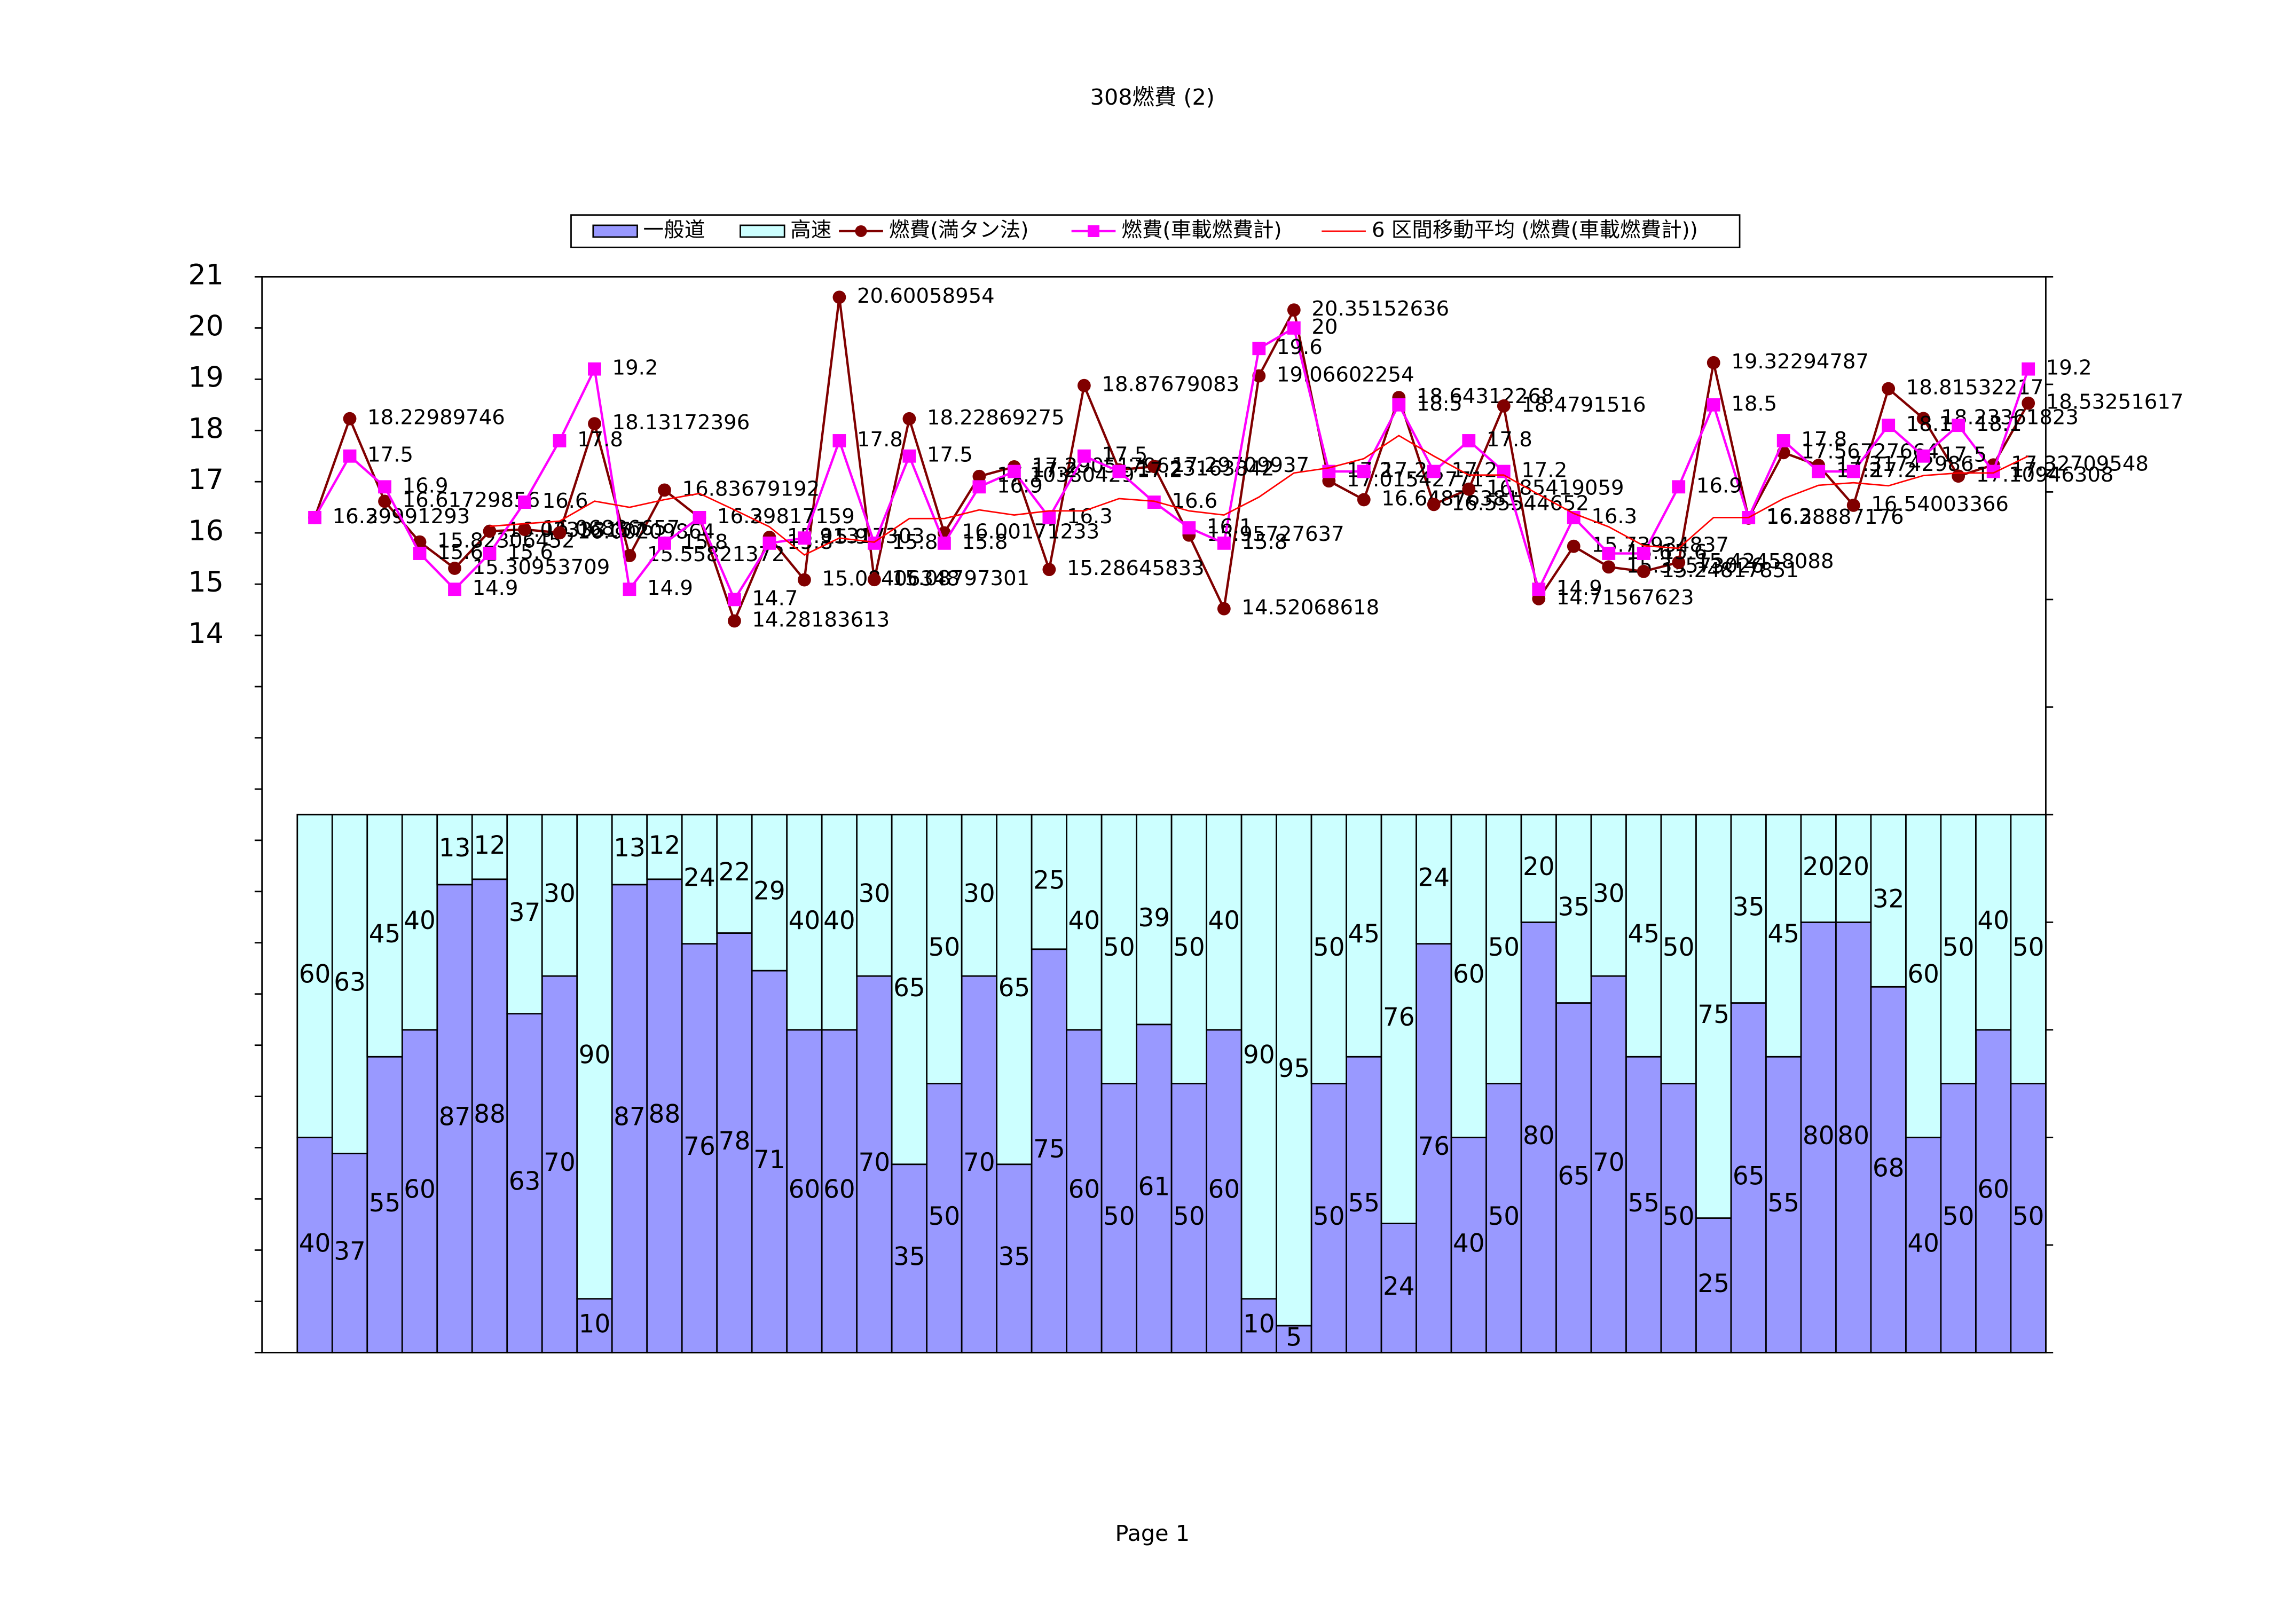 This screenshot has width=2296, height=1622. What do you see at coordinates (1609, 1162) in the screenshot?
I see `bar-label: 70` at bounding box center [1609, 1162].